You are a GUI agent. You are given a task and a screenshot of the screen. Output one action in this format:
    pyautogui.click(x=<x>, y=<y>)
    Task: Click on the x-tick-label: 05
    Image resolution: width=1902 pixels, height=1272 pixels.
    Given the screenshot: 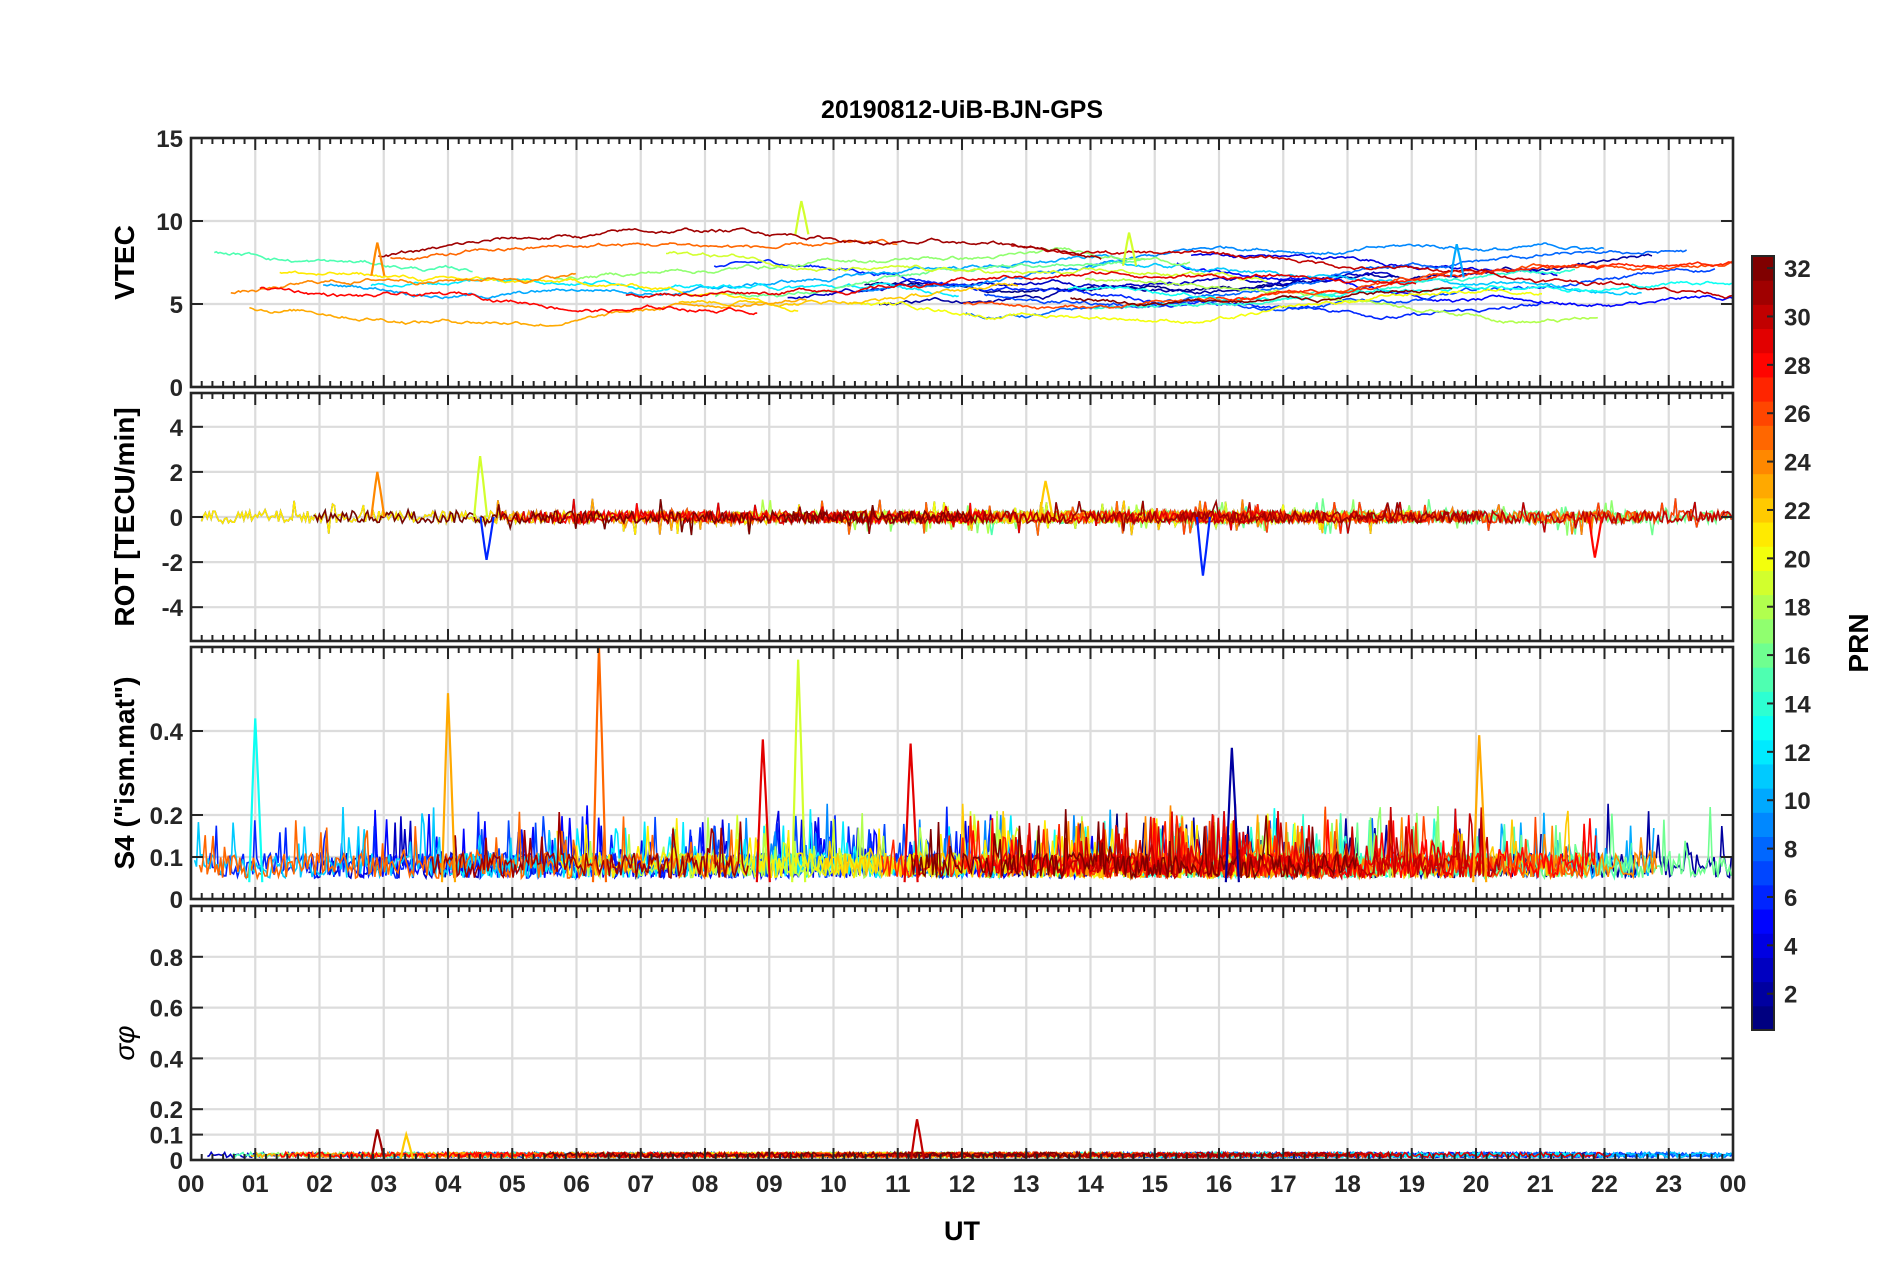 What is the action you would take?
    pyautogui.click(x=512, y=1184)
    